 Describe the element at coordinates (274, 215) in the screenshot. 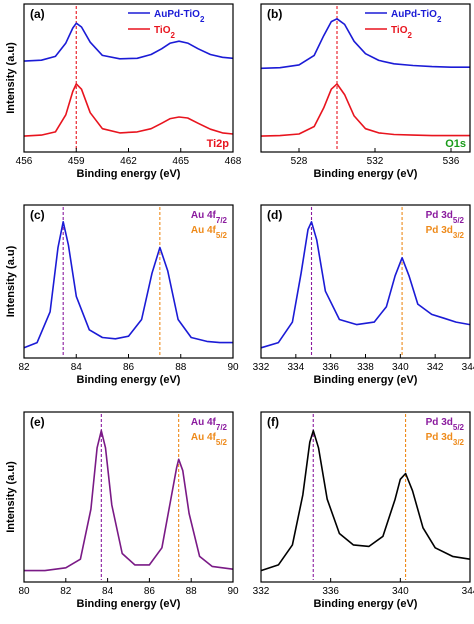

I see `panel-label: (d)` at that location.